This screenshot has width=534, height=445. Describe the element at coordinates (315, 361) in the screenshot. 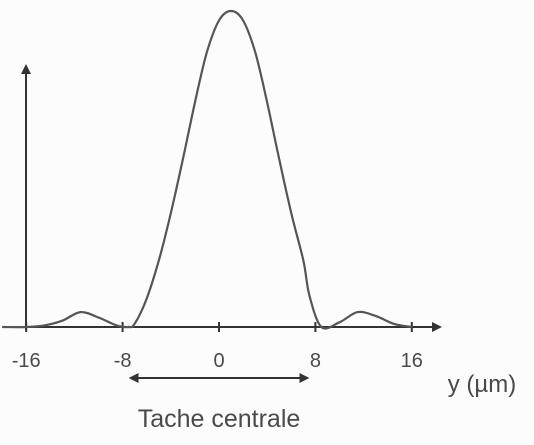

I see `x-tick-label: 8` at that location.